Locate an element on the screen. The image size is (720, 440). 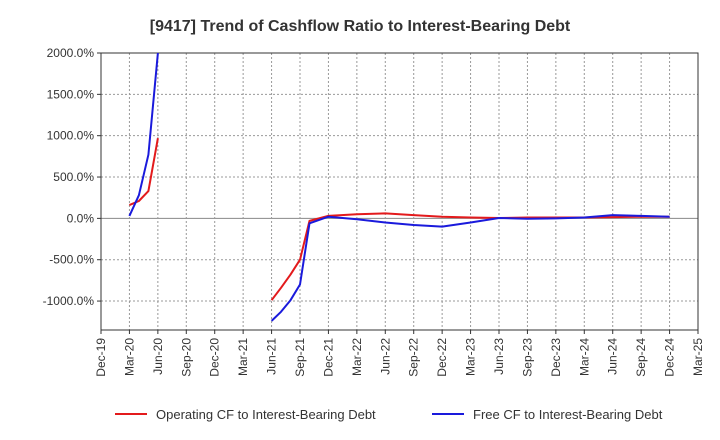
x-tick-label: Dec-22 is located at coordinates (442, 357).